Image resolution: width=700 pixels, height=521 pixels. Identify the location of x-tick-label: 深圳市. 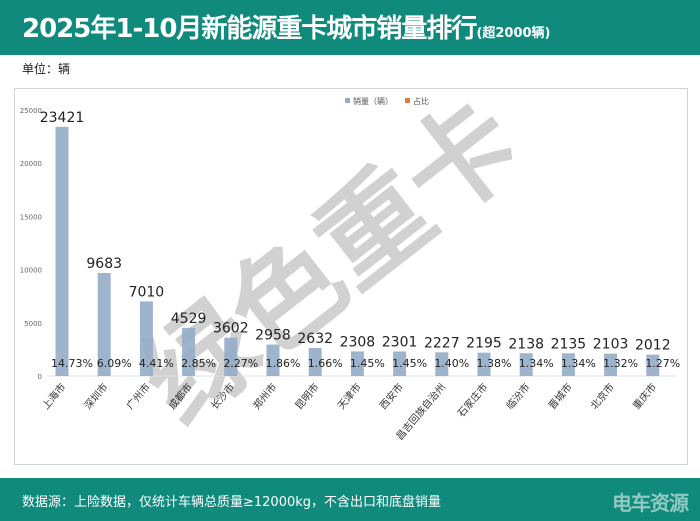
(95, 396).